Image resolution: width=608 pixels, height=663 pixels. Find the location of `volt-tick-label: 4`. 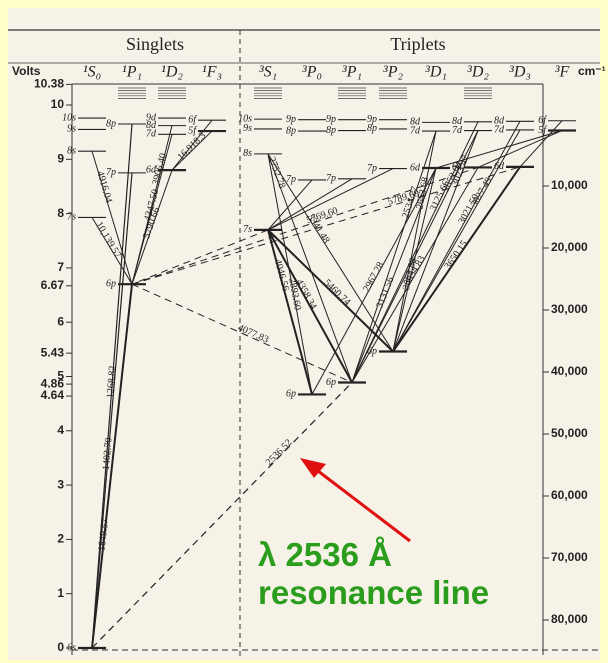

volt-tick-label: 4 is located at coordinates (60, 430).